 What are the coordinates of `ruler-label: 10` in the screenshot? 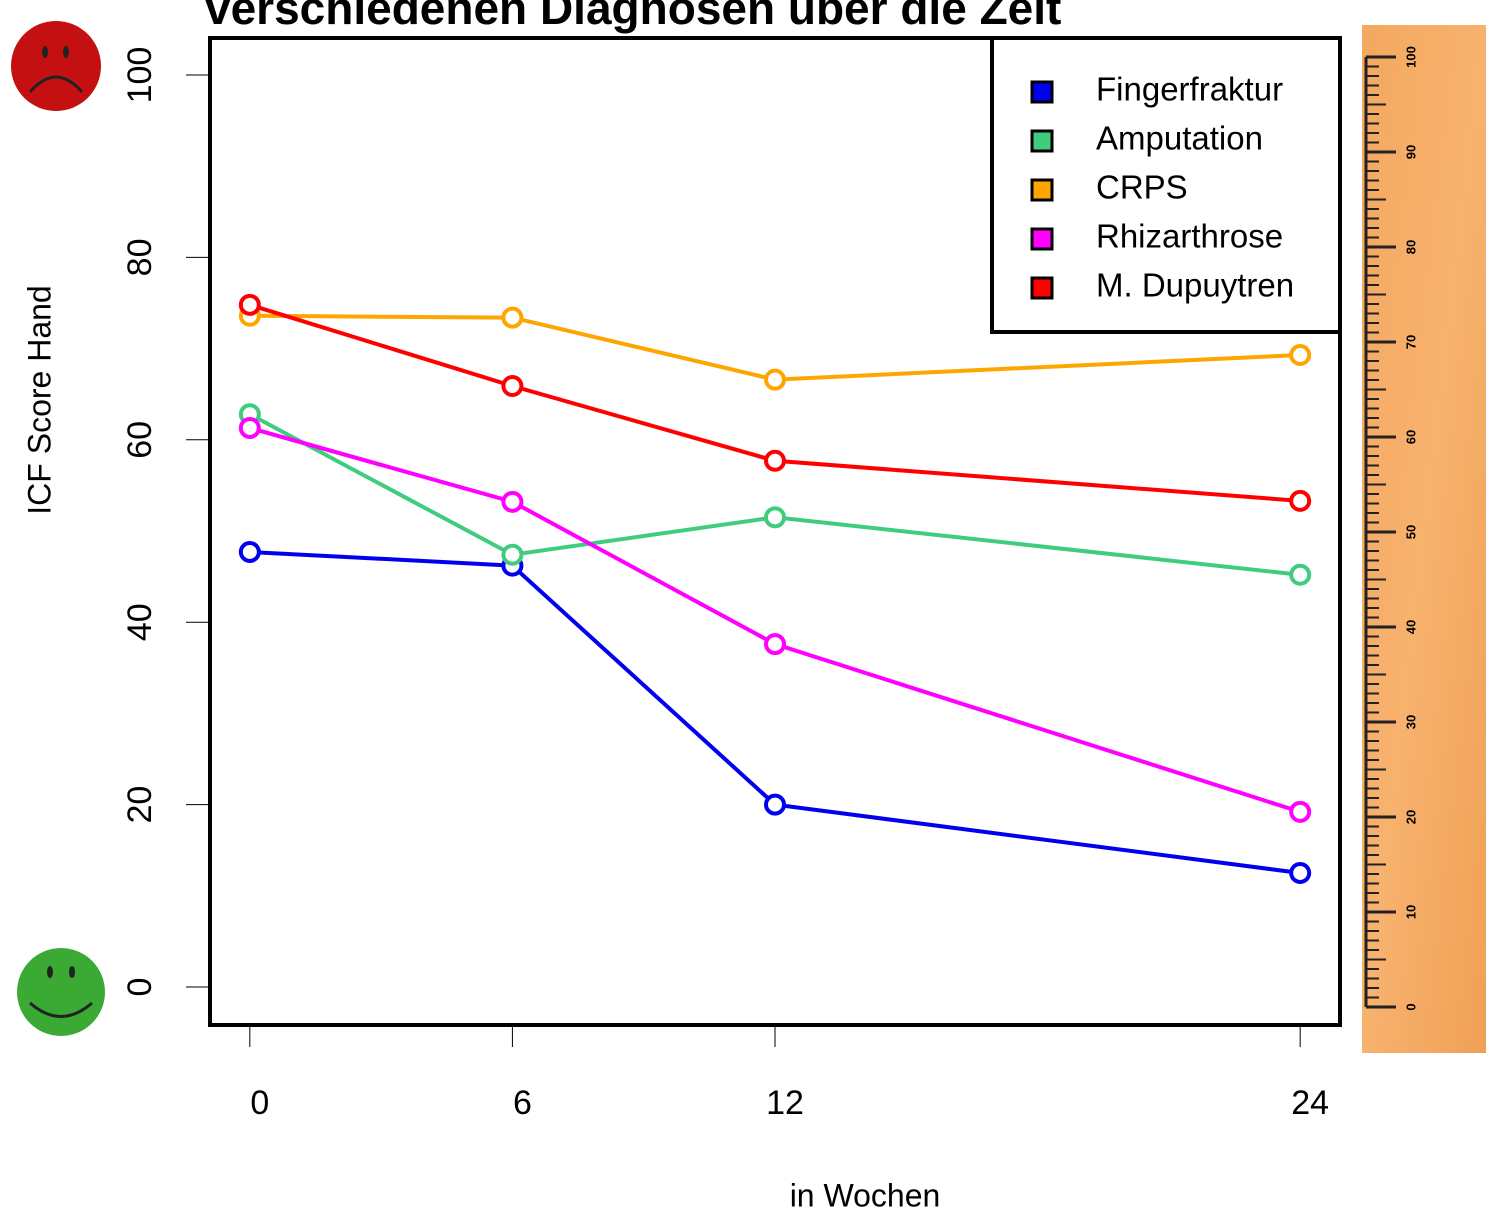 It's located at (1410, 912).